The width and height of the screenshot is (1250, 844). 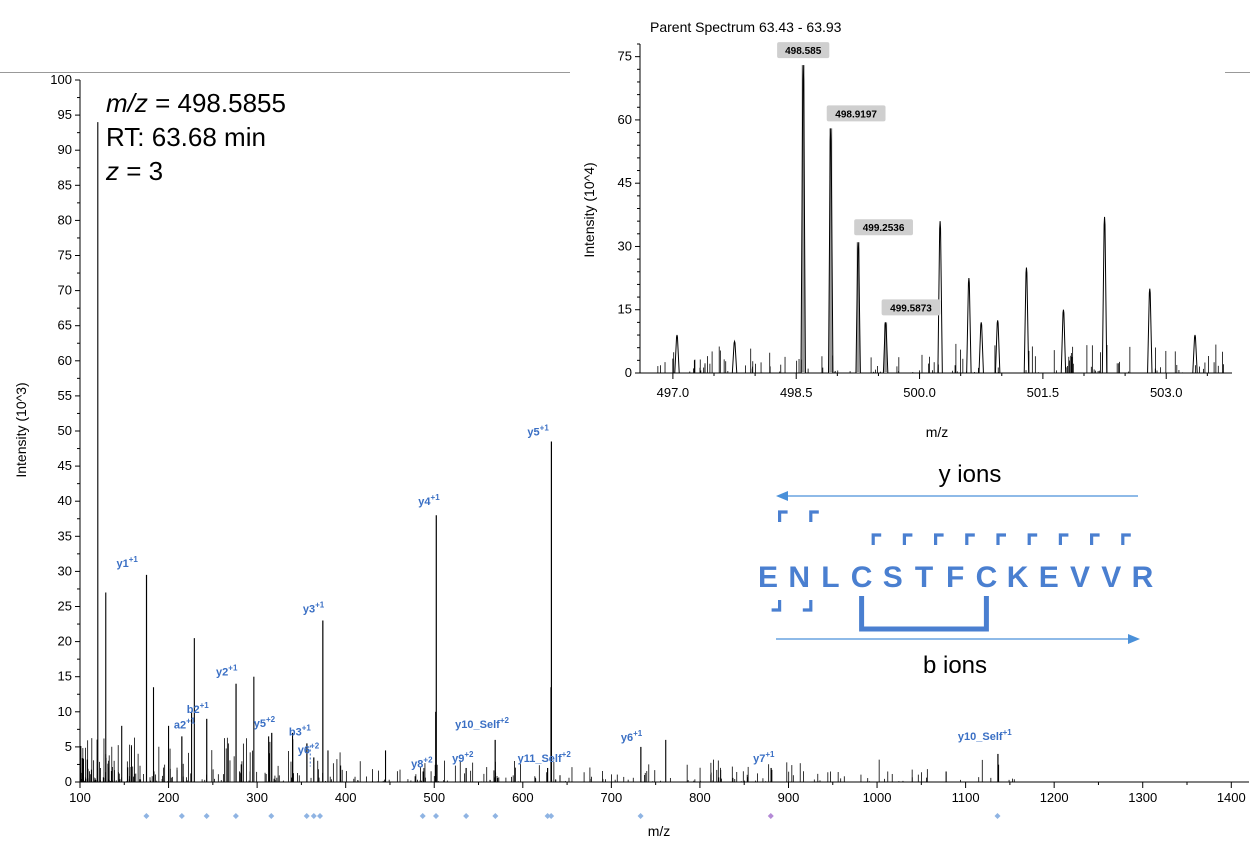 I want to click on residue-t: T, so click(x=924, y=577).